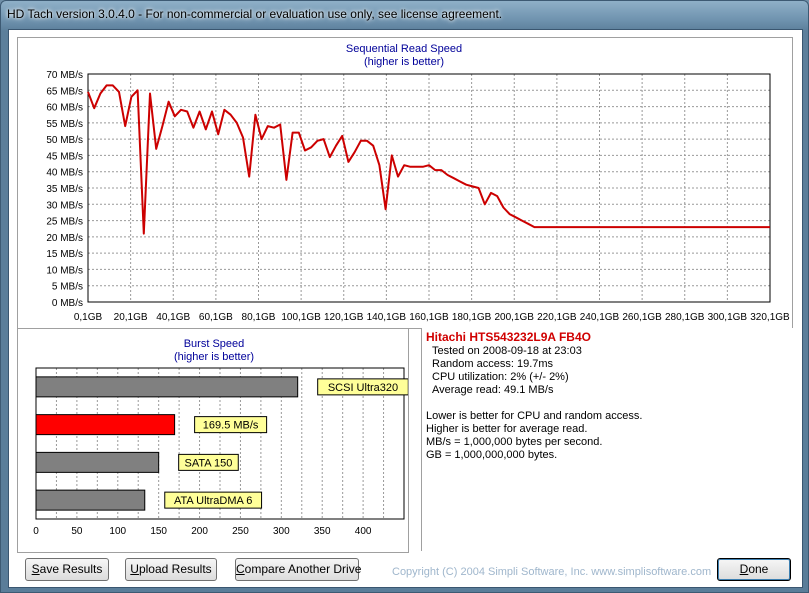  What do you see at coordinates (214, 344) in the screenshot?
I see `burst-title: Burst Speed` at bounding box center [214, 344].